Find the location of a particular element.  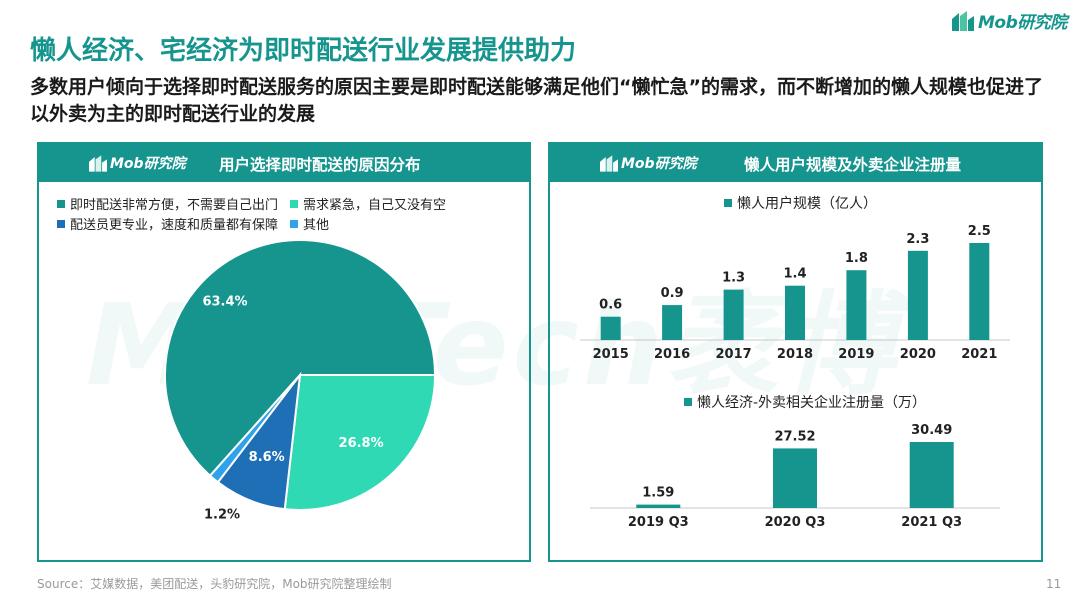

panel-header: Mob研究院 懒人用户规模及外卖企业注册量 is located at coordinates (795, 163).